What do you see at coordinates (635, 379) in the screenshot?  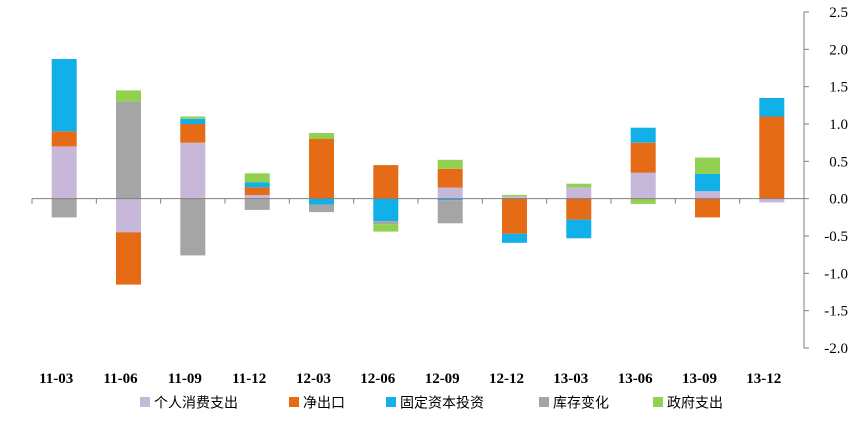 I see `x-category-label: 13-06` at bounding box center [635, 379].